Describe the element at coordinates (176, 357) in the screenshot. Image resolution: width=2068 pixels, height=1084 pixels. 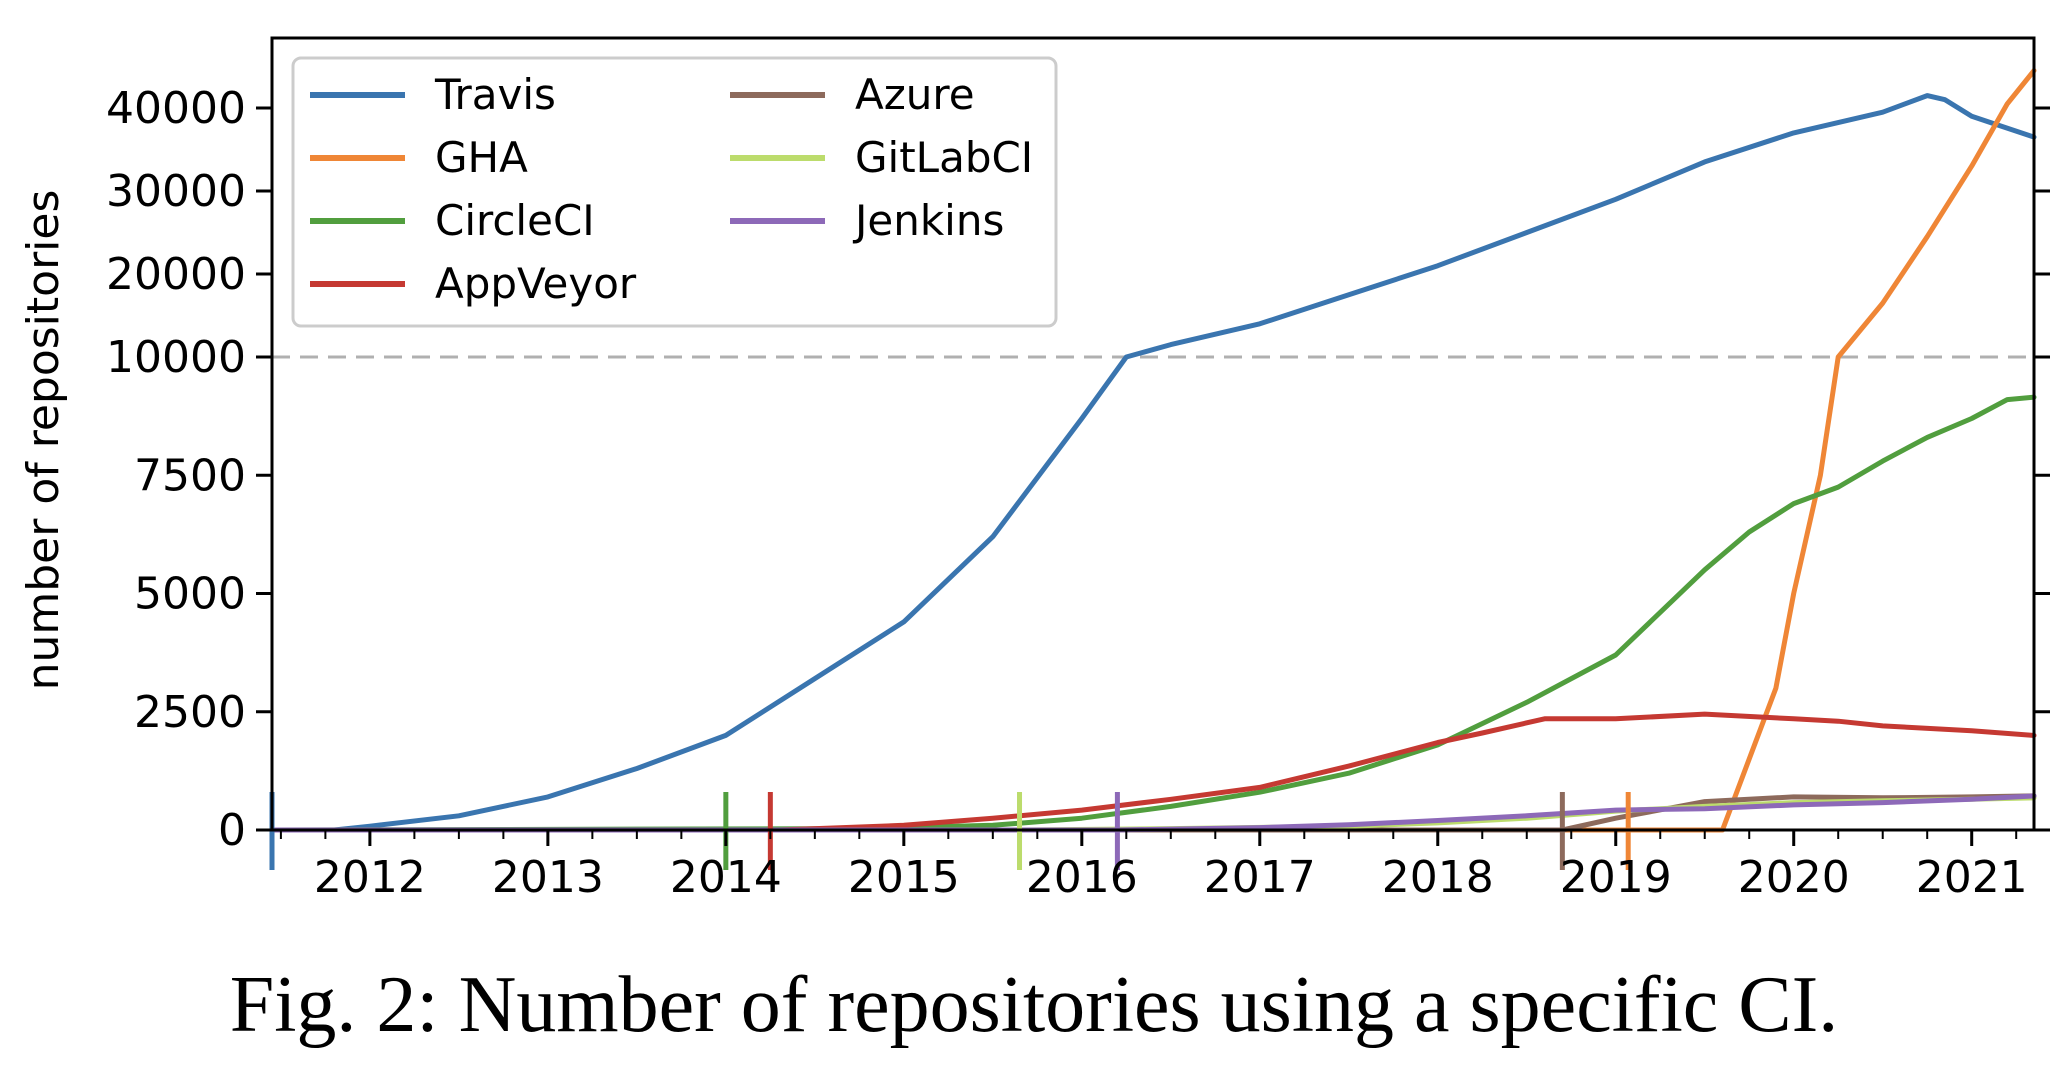
I see `y-tick-label-10000: 10000` at that location.